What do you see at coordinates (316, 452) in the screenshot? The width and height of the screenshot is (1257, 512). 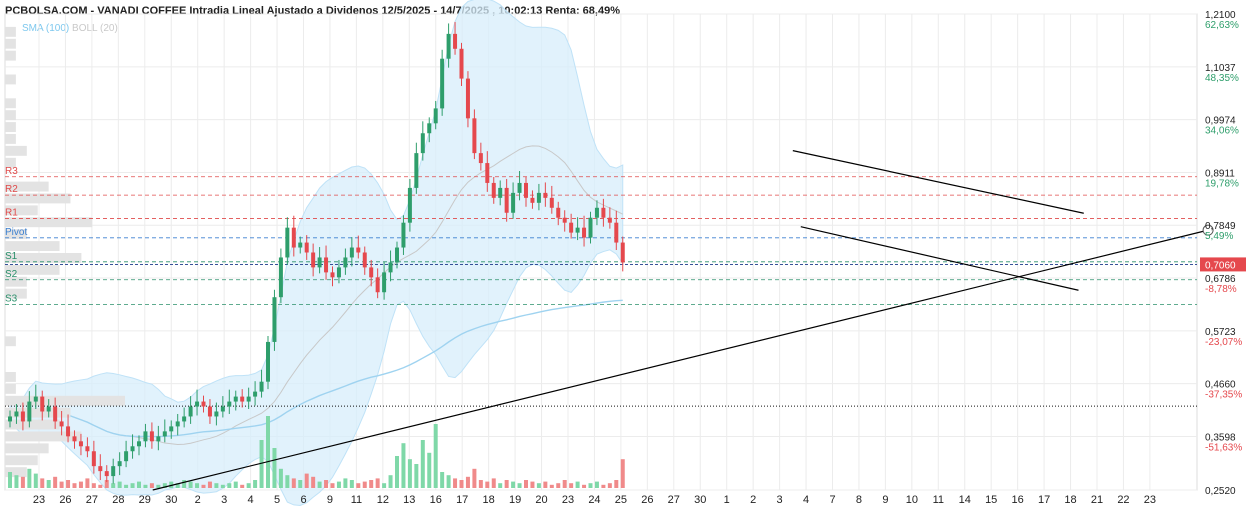 I see `volume-bars` at bounding box center [316, 452].